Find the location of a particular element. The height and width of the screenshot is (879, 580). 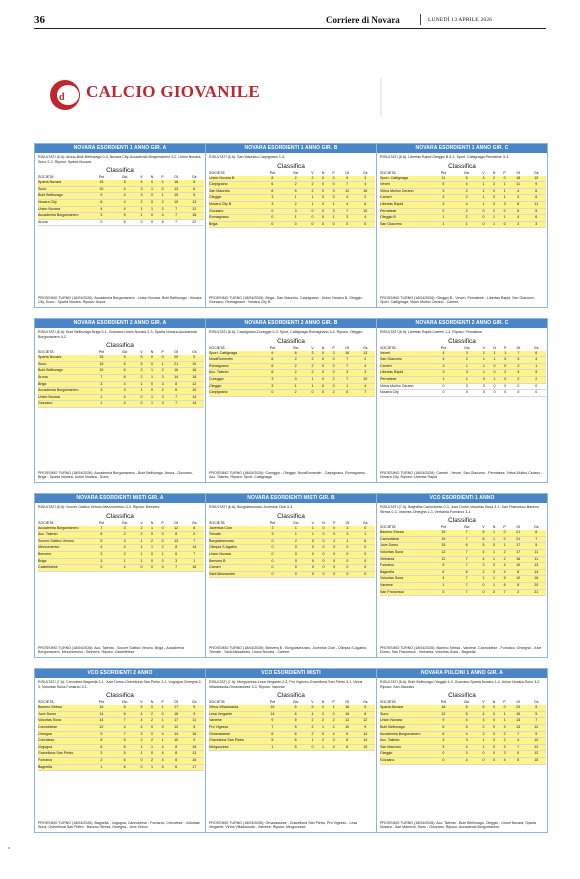

team-name: Mezzomerico is located at coordinates (64, 548).